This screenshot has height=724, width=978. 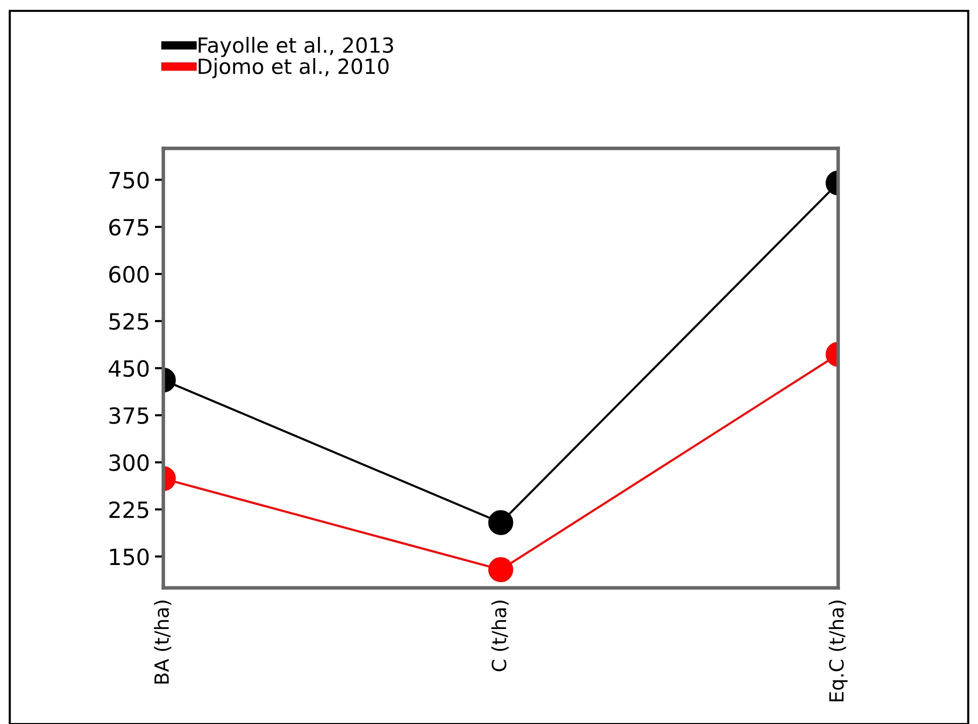 I want to click on y-tick-label: 750, so click(x=129, y=180).